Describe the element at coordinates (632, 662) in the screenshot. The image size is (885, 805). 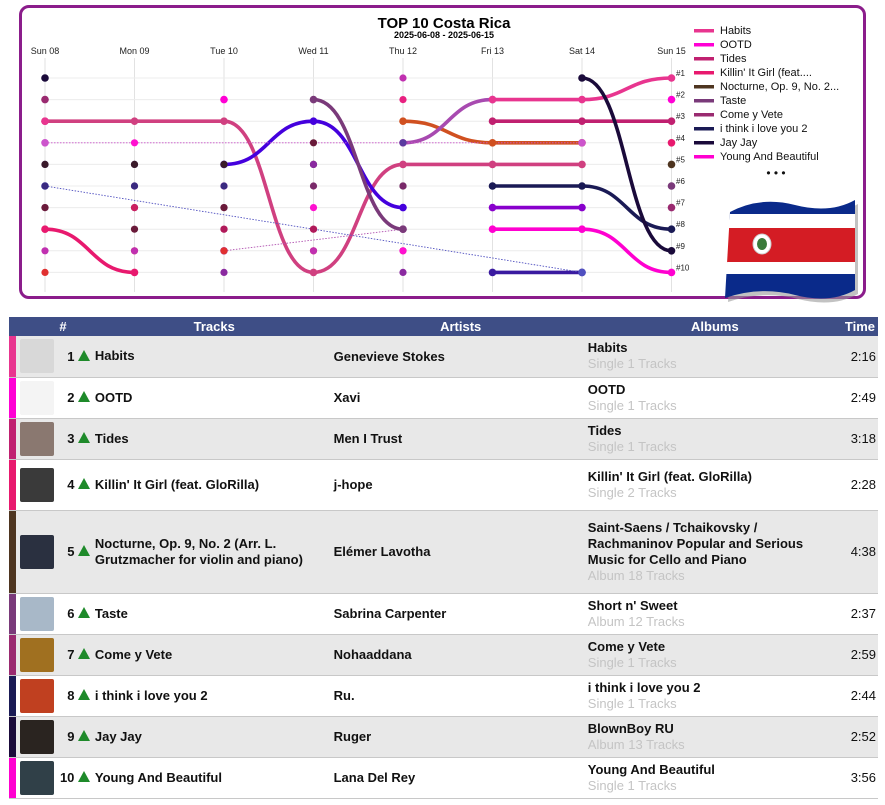
I see `album-type: Single 1 Tracks` at that location.